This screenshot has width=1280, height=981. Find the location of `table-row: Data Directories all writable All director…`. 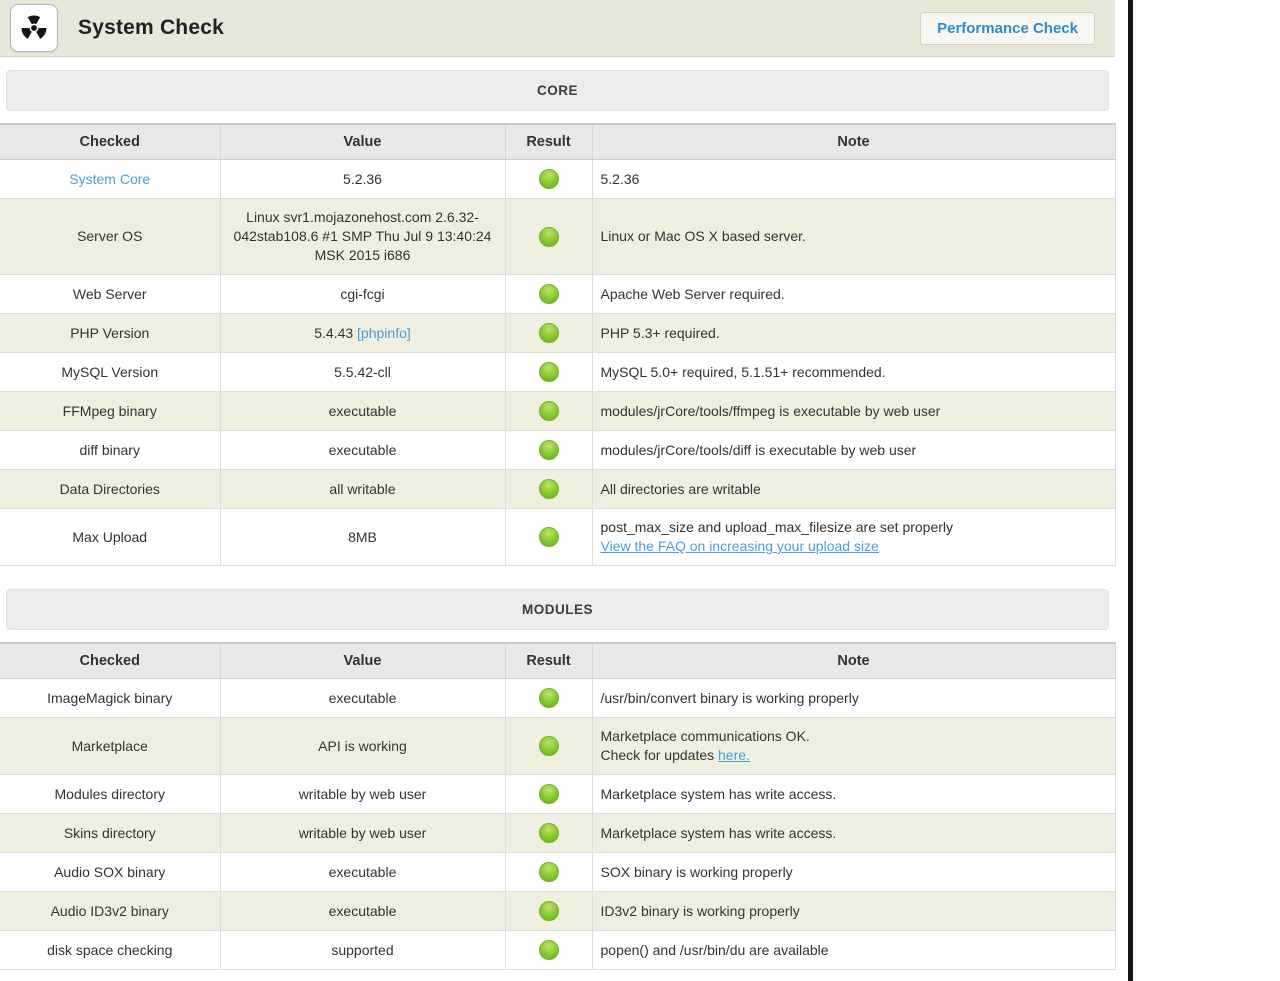

table-row: Data Directories all writable All director… is located at coordinates (558, 489).